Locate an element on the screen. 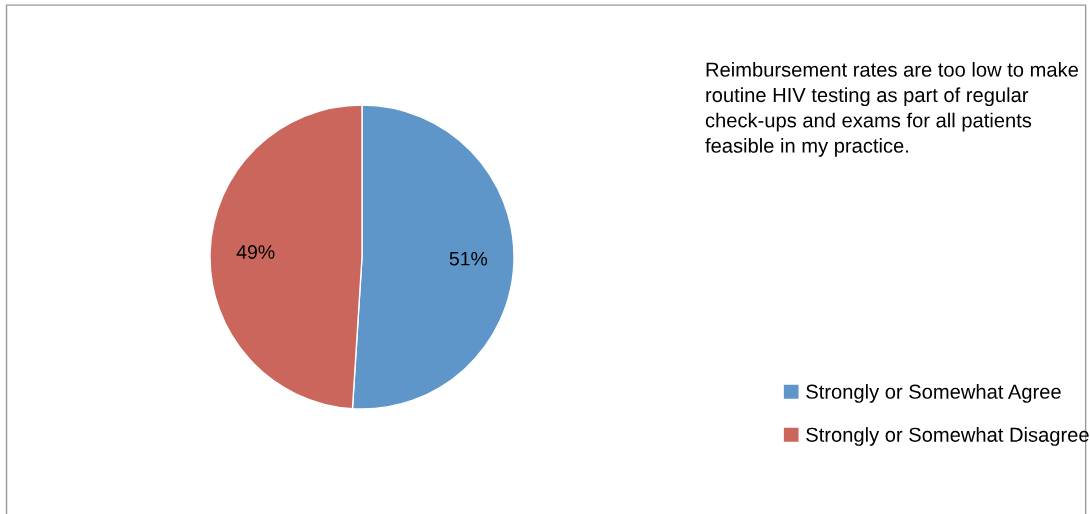  legend-label: Strongly or Somewhat Agree is located at coordinates (933, 393).